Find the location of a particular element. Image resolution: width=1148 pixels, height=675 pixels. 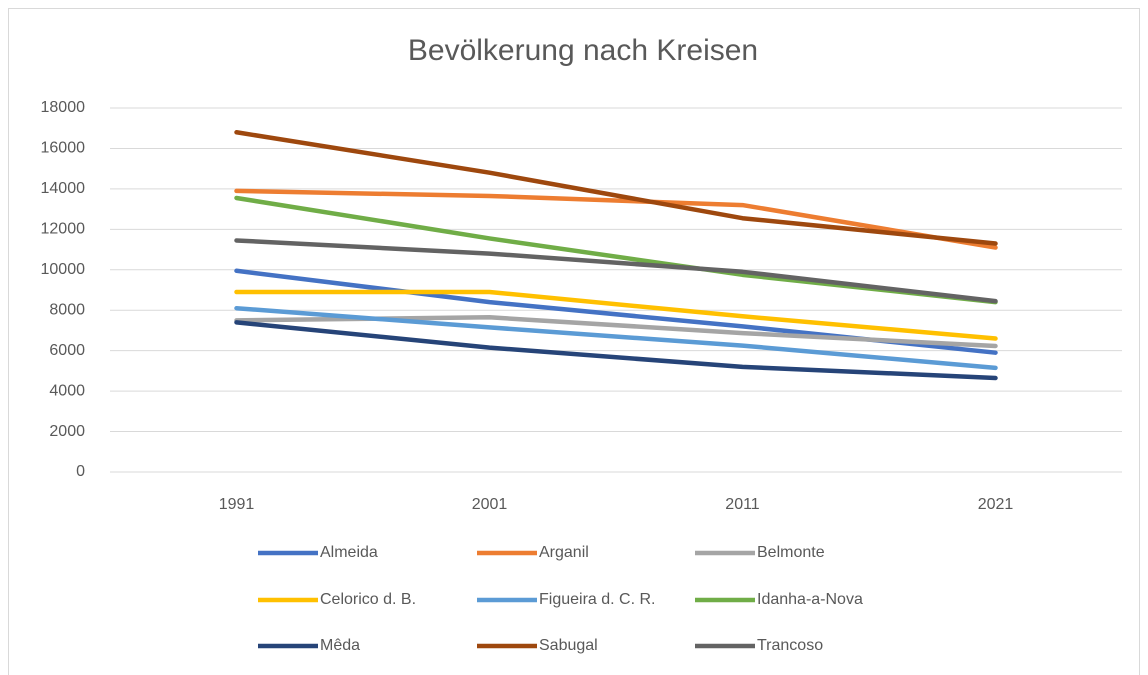

x-tick-label: 1991 is located at coordinates (237, 504).